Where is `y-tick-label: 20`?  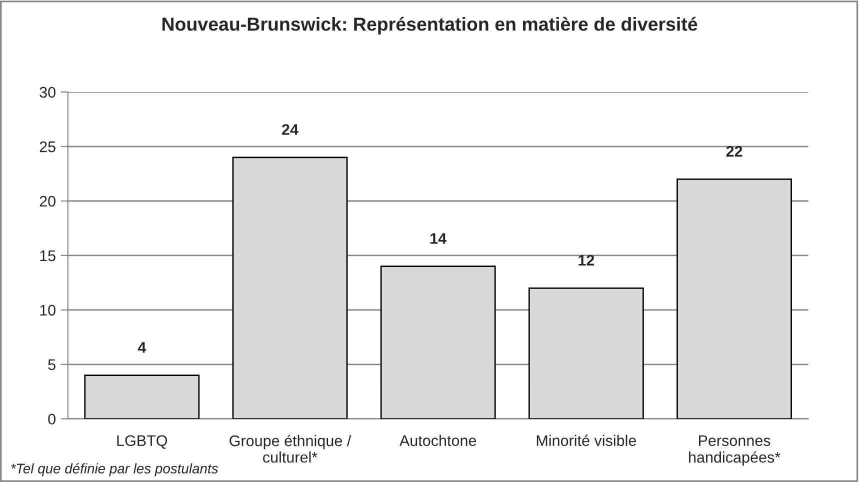 y-tick-label: 20 is located at coordinates (48, 201).